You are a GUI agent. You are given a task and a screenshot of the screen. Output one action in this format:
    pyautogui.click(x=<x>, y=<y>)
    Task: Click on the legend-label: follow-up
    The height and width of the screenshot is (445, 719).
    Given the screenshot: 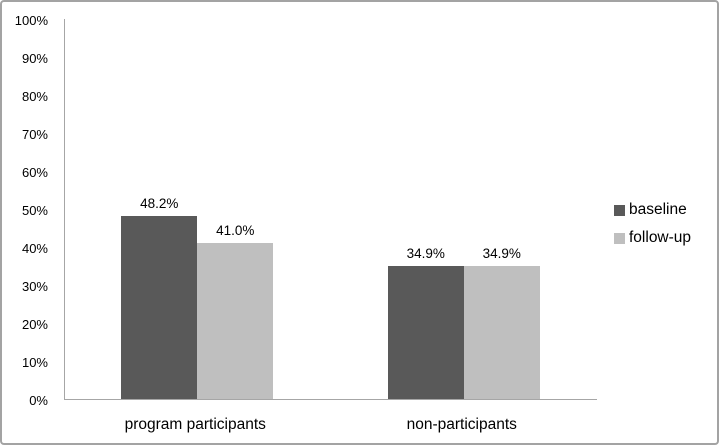 What is the action you would take?
    pyautogui.click(x=660, y=237)
    